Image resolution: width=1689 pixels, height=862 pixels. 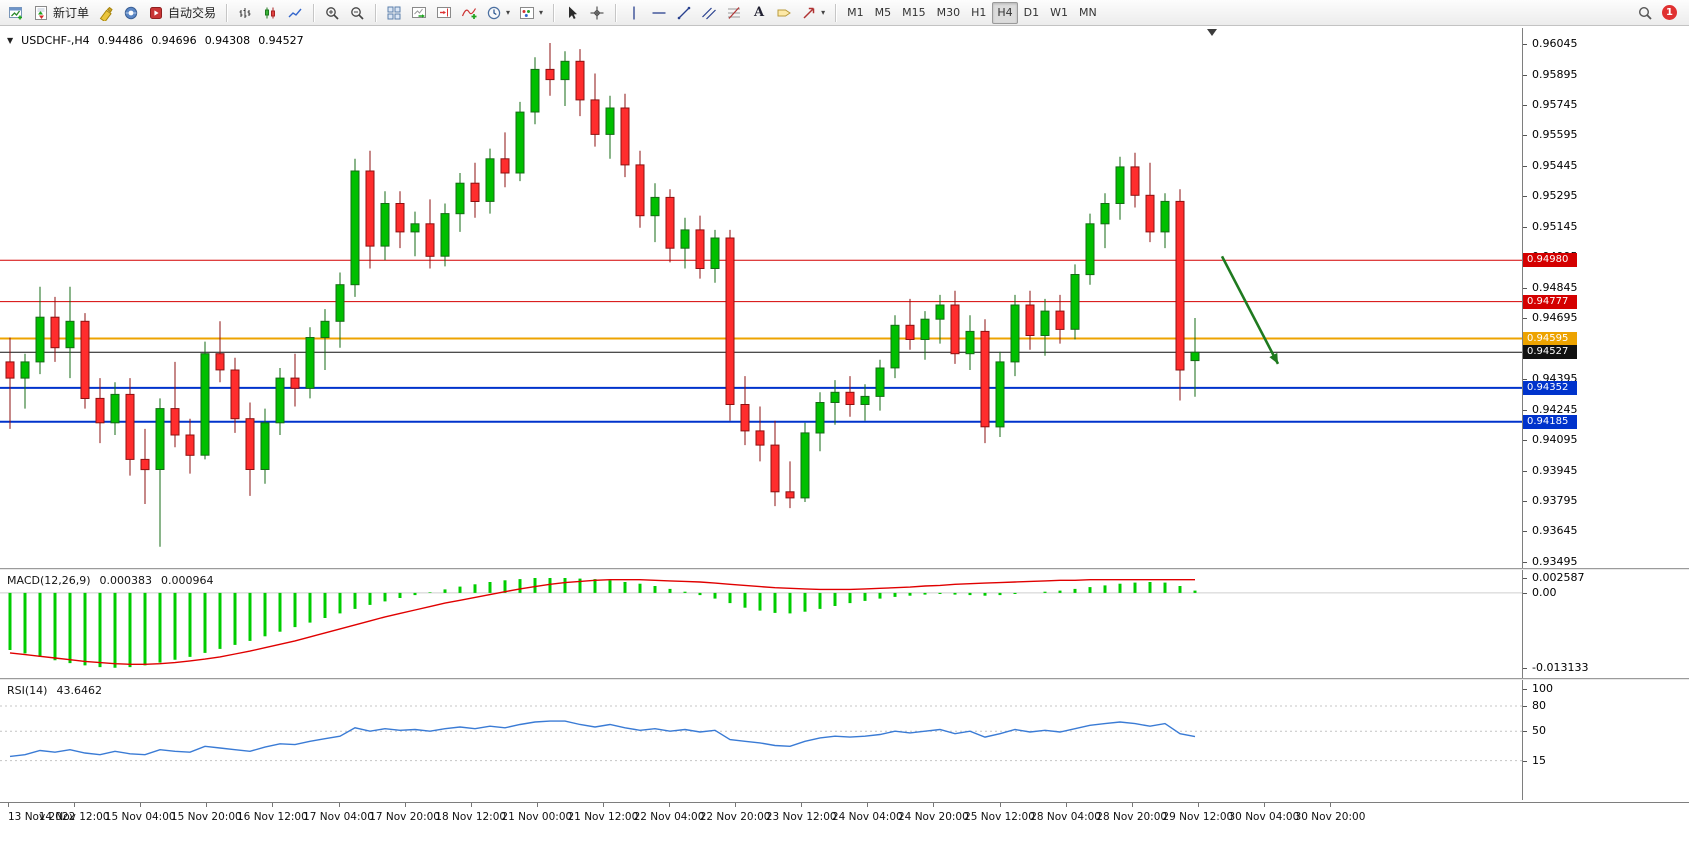 What do you see at coordinates (949, 13) in the screenshot?
I see `timeframe-m30-button: M30` at bounding box center [949, 13].